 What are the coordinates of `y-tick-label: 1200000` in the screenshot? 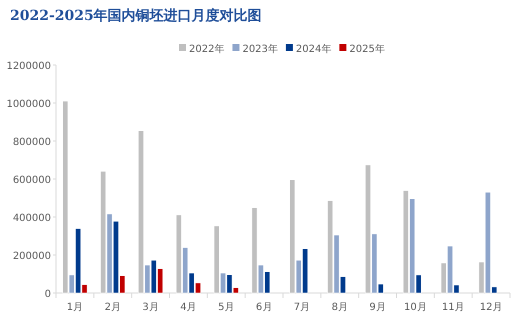 It's located at (28, 66).